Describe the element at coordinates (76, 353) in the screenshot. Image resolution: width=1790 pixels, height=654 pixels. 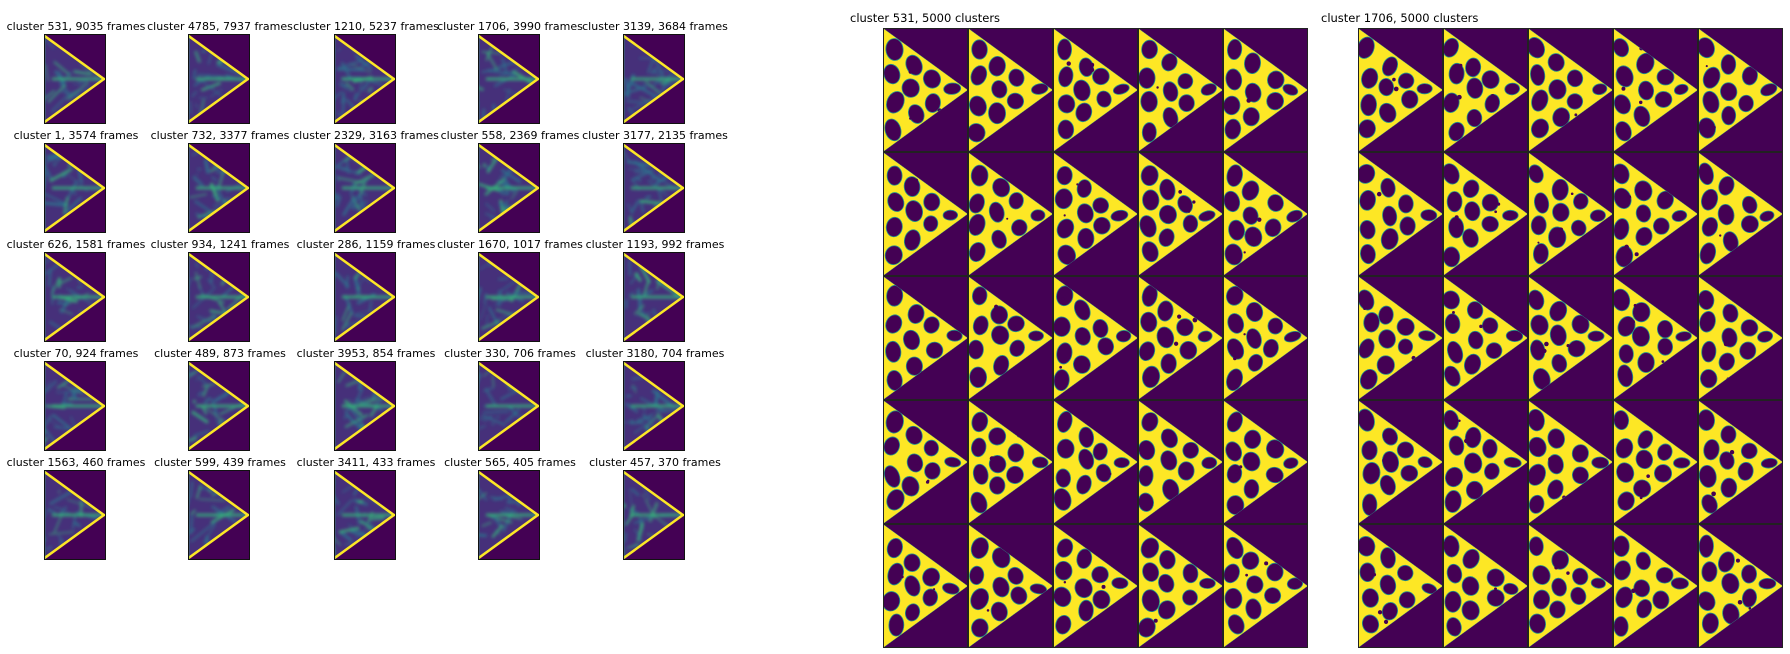
I see `heatmap-caption: cluster 70, 924 frames` at that location.